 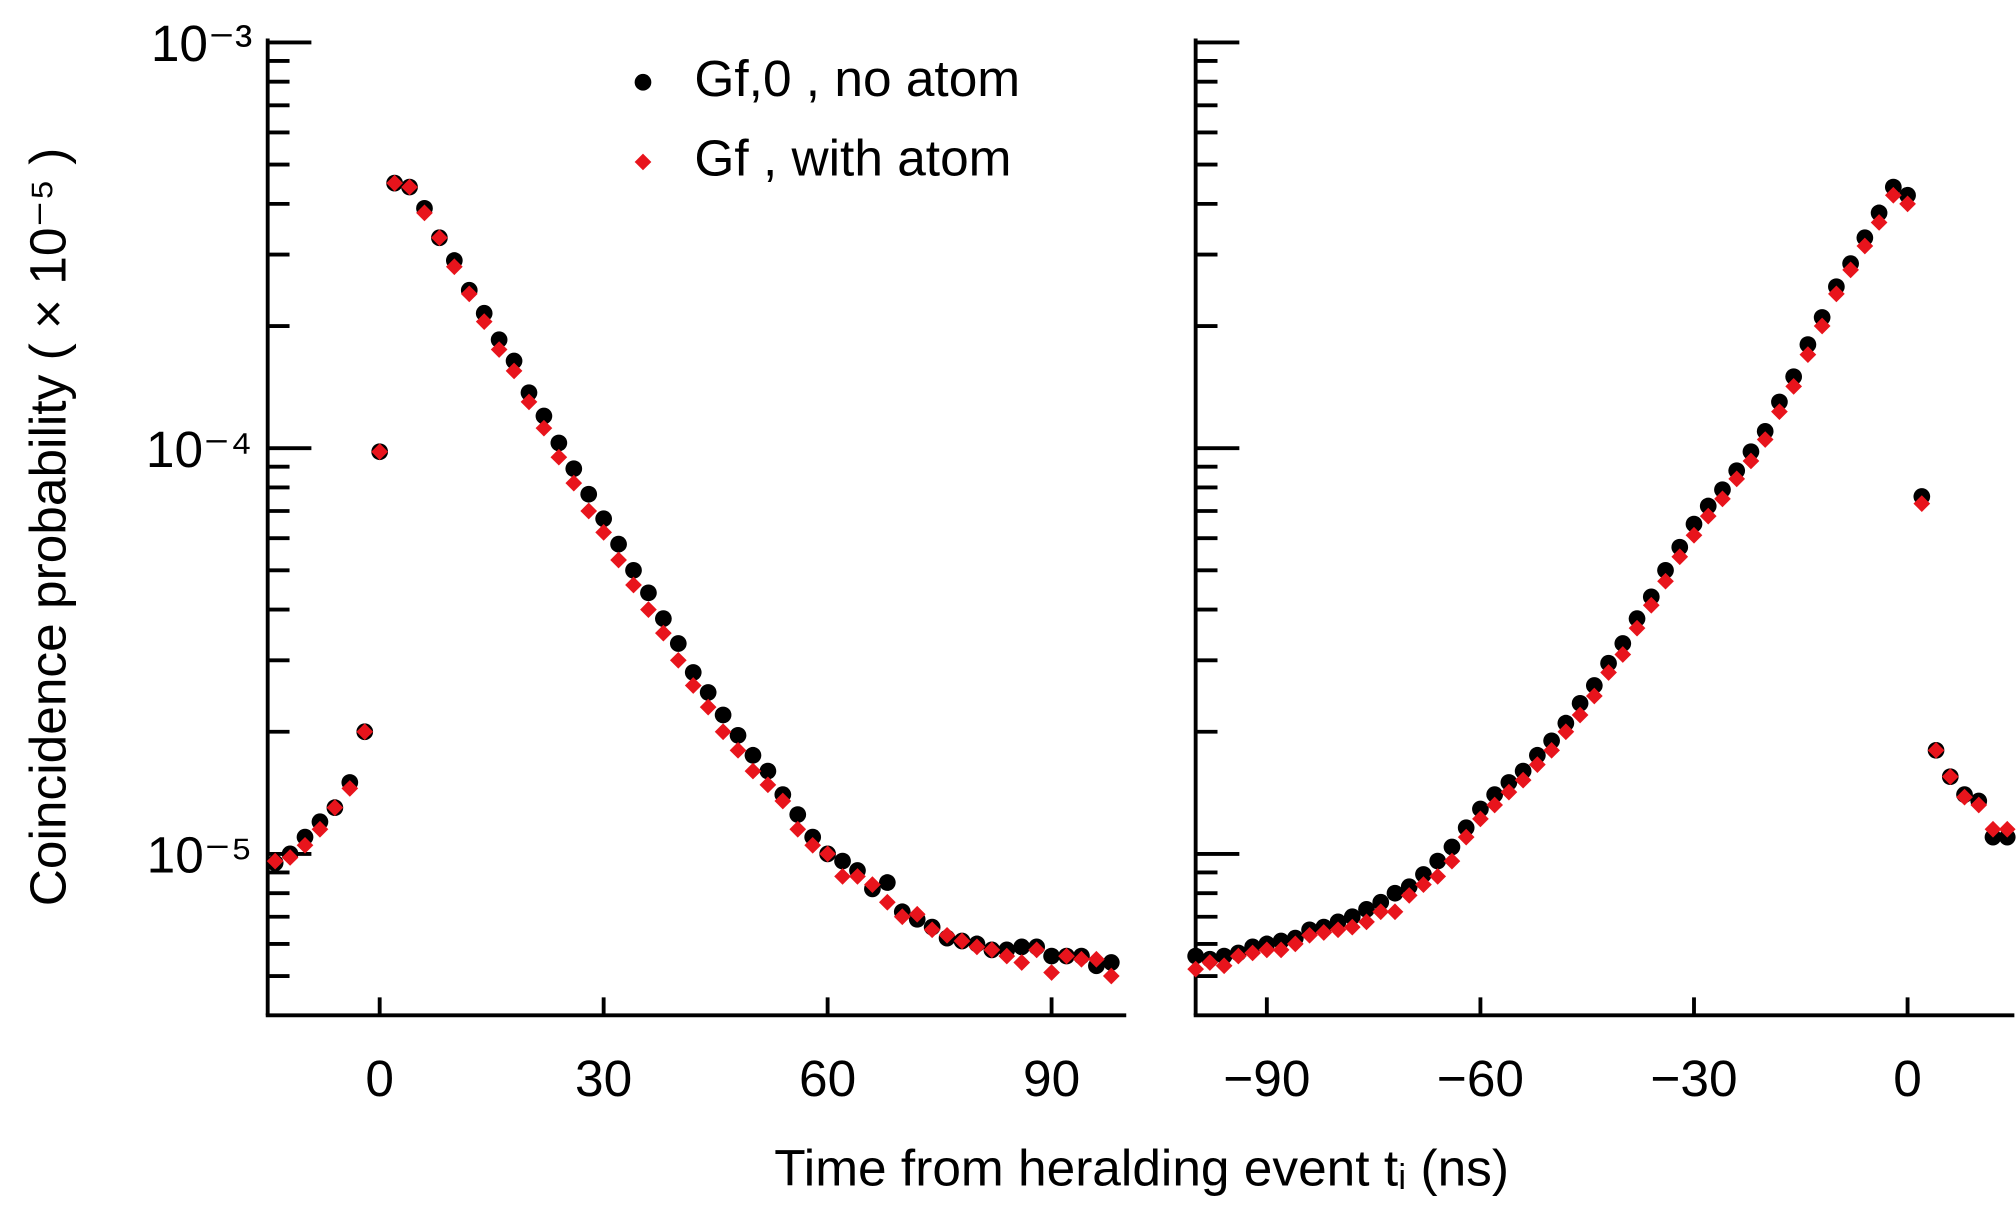 I want to click on y-axis-label: Coincidence probability ( × 10⁻⁵ ), so click(x=47, y=527).